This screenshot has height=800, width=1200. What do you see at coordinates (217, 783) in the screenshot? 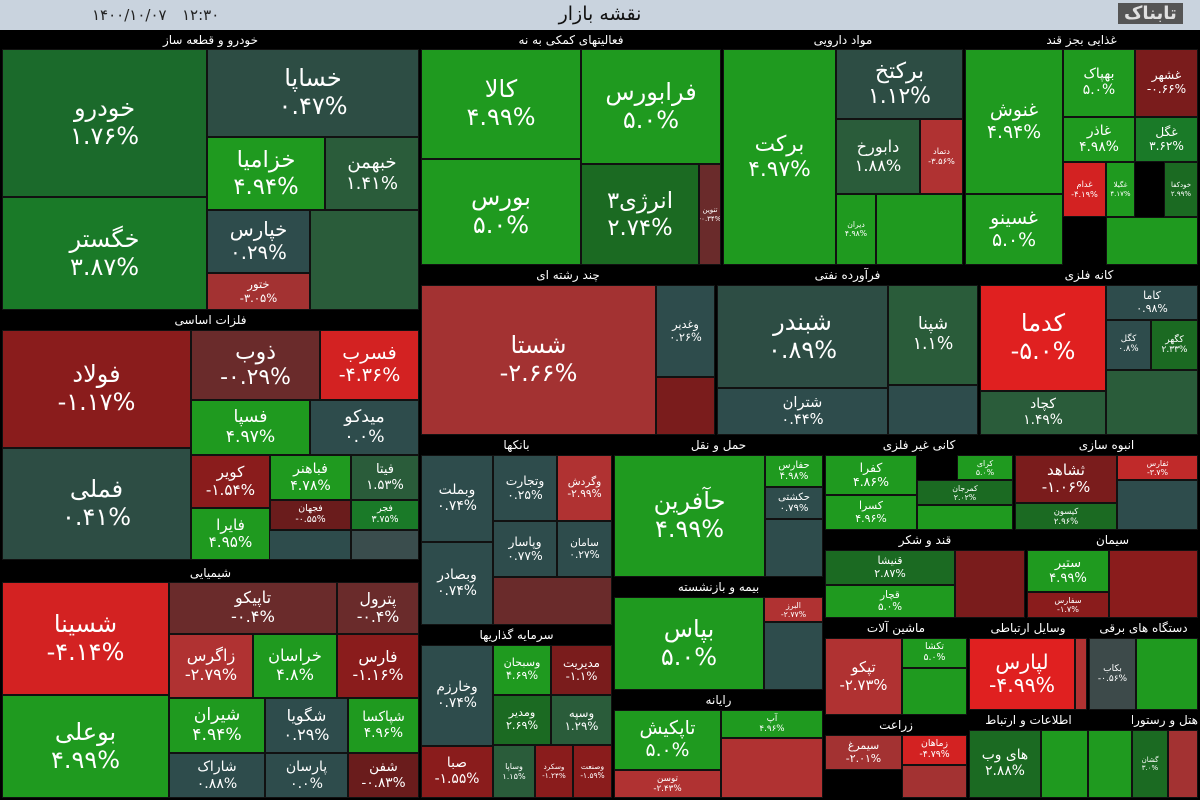
I see `stock-change: ۰.۸۸%` at bounding box center [217, 783].